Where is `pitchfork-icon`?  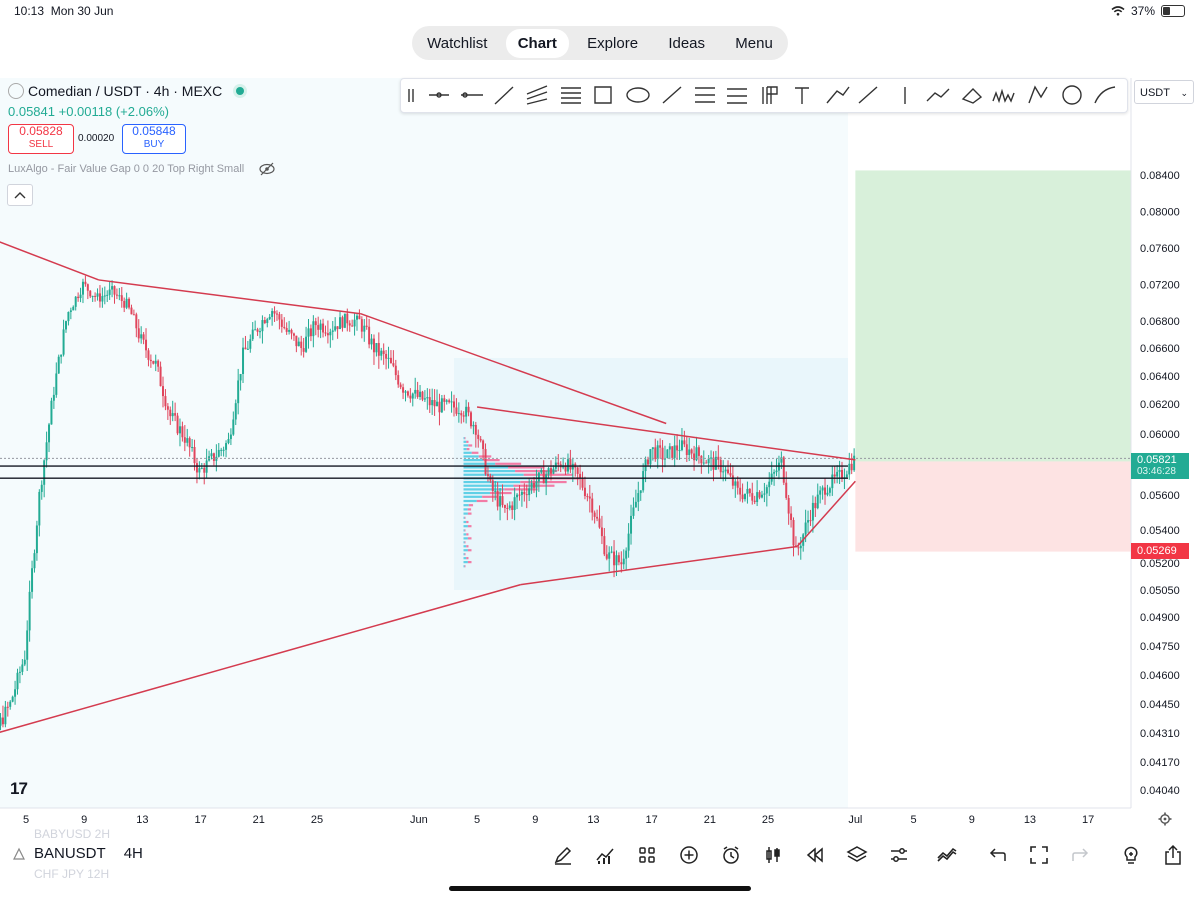 pitchfork-icon is located at coordinates (537, 95).